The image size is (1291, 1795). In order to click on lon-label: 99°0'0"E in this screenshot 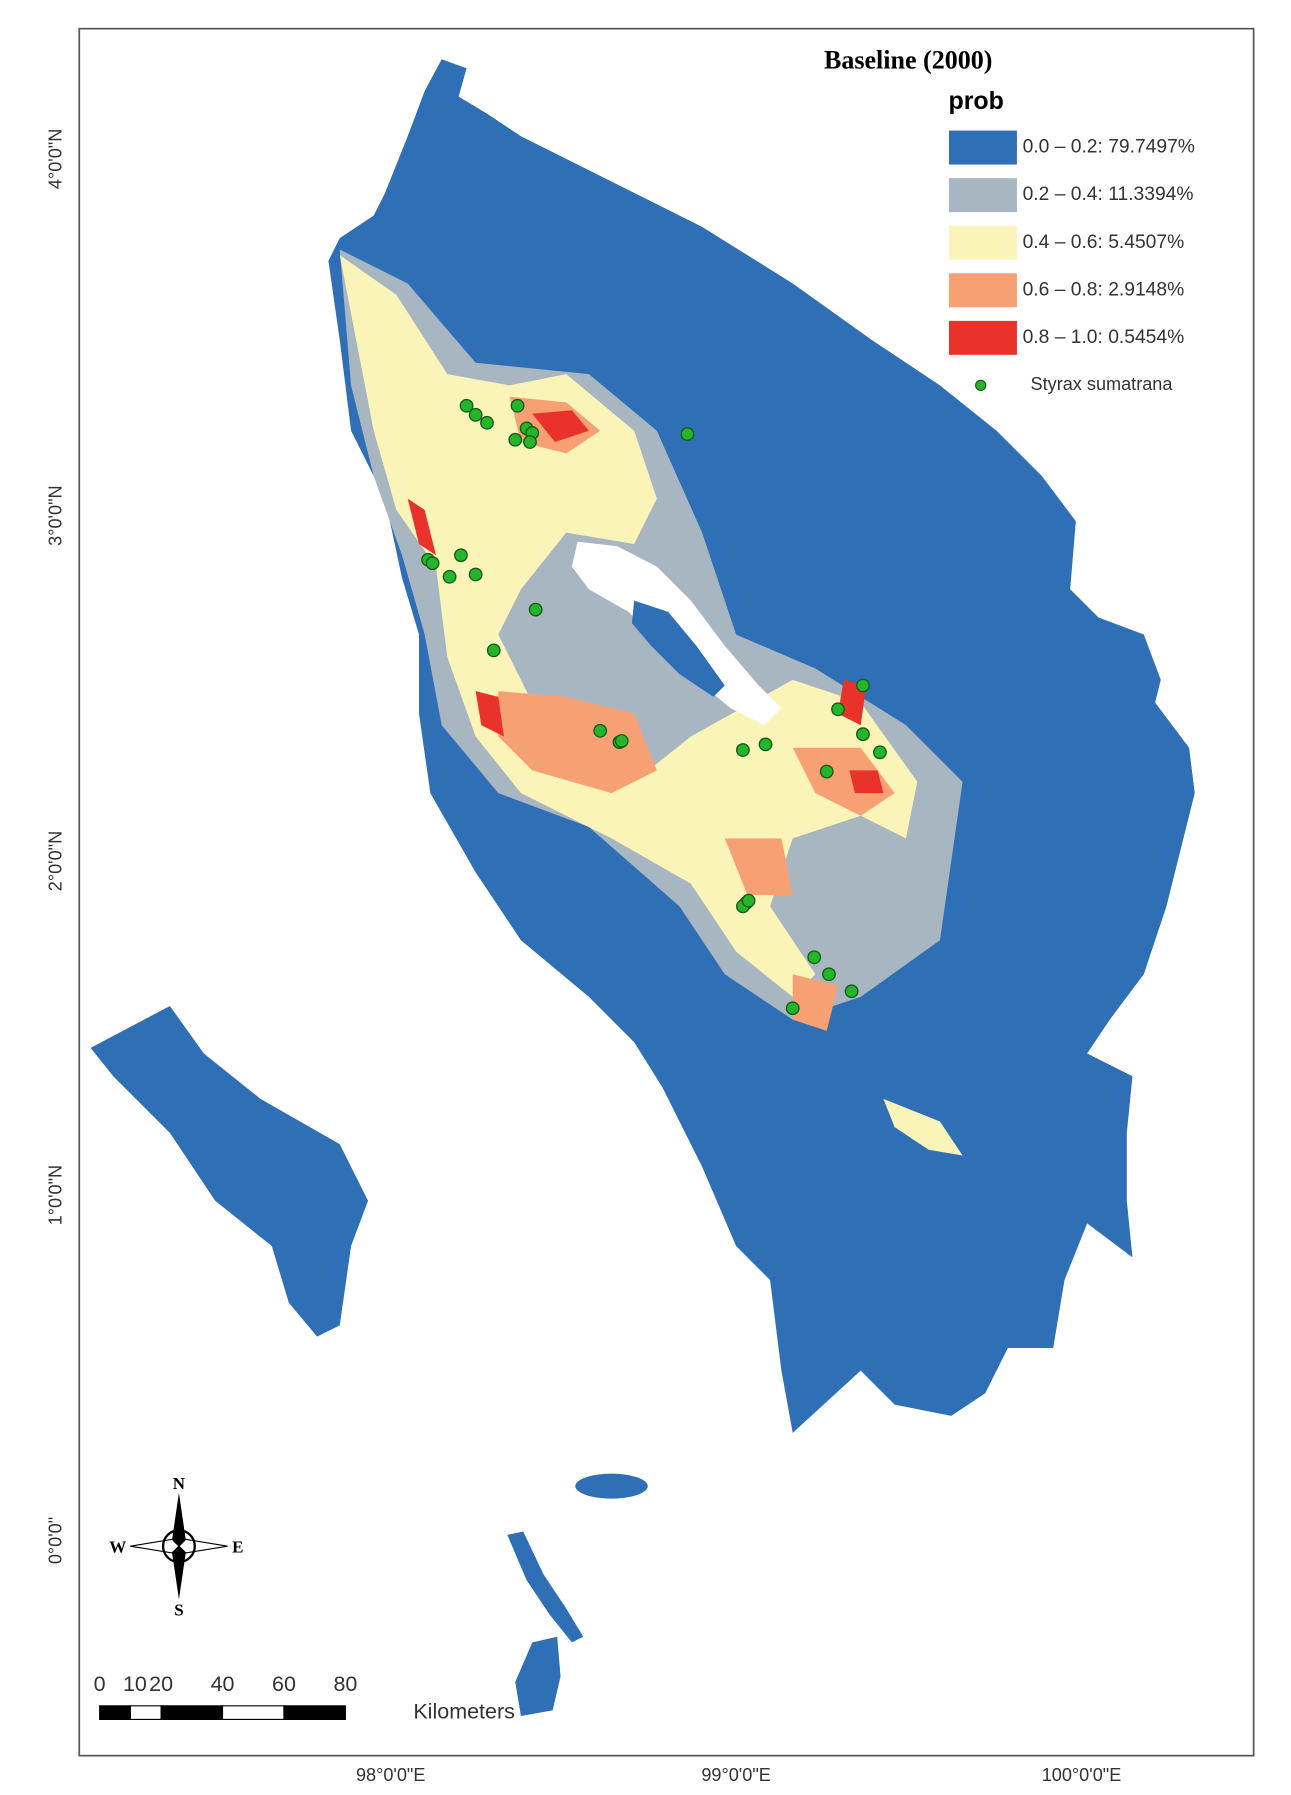, I will do `click(736, 1775)`.